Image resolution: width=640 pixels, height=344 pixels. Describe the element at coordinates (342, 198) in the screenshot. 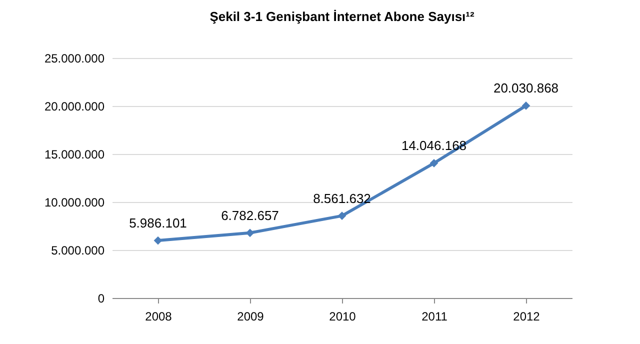

I see `data-label: 8.561.632` at that location.